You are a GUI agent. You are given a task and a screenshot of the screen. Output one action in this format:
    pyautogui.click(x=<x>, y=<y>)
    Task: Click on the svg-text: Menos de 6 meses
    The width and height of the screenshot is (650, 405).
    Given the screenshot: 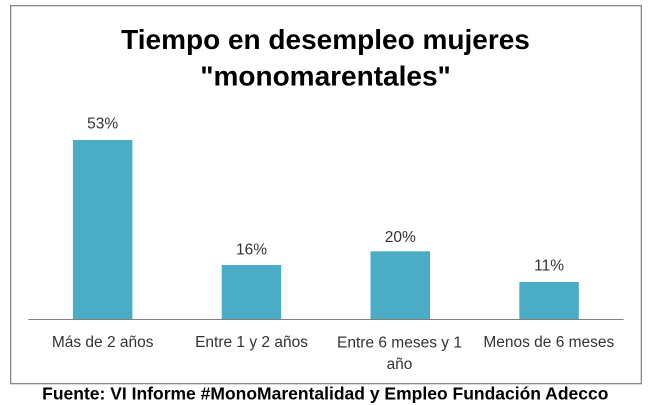 What is the action you would take?
    pyautogui.click(x=548, y=342)
    